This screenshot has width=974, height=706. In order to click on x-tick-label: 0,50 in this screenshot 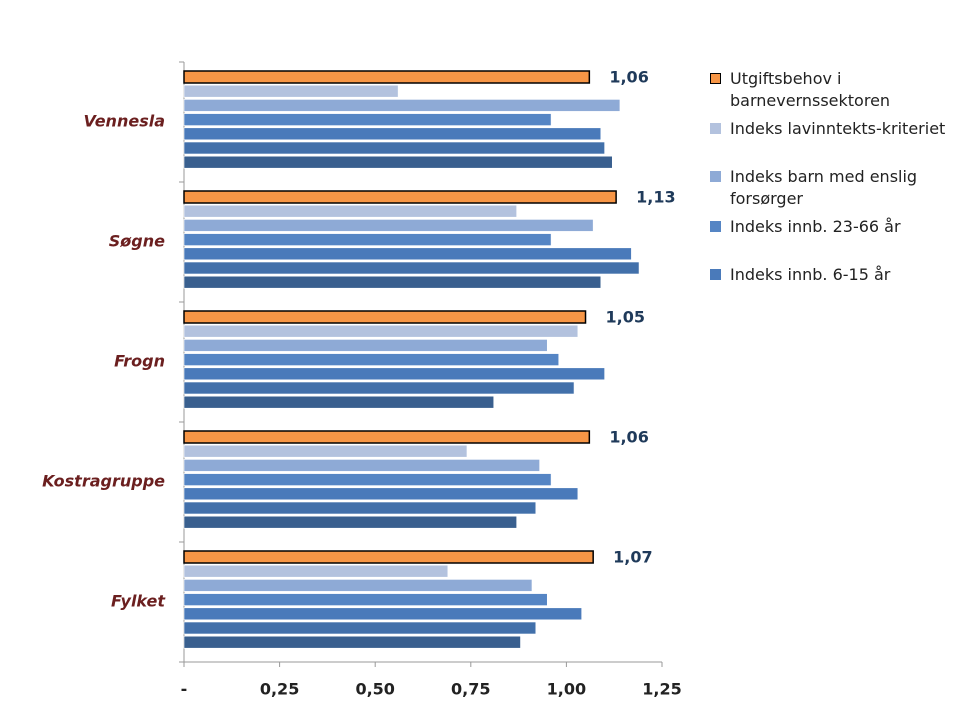, I will do `click(374, 689)`.